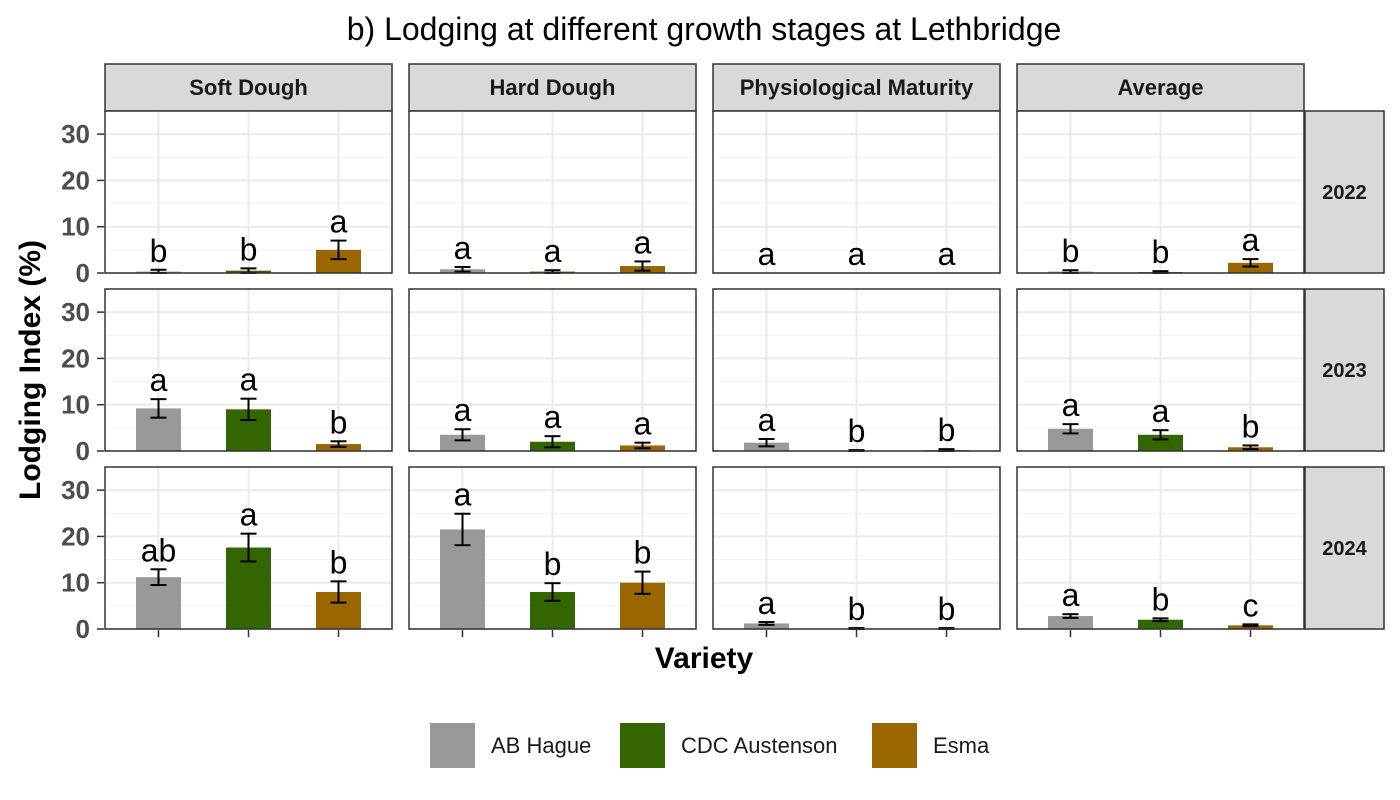 This screenshot has width=1400, height=800. I want to click on legend-label-cdc-austenson: CDC Austenson, so click(759, 745).